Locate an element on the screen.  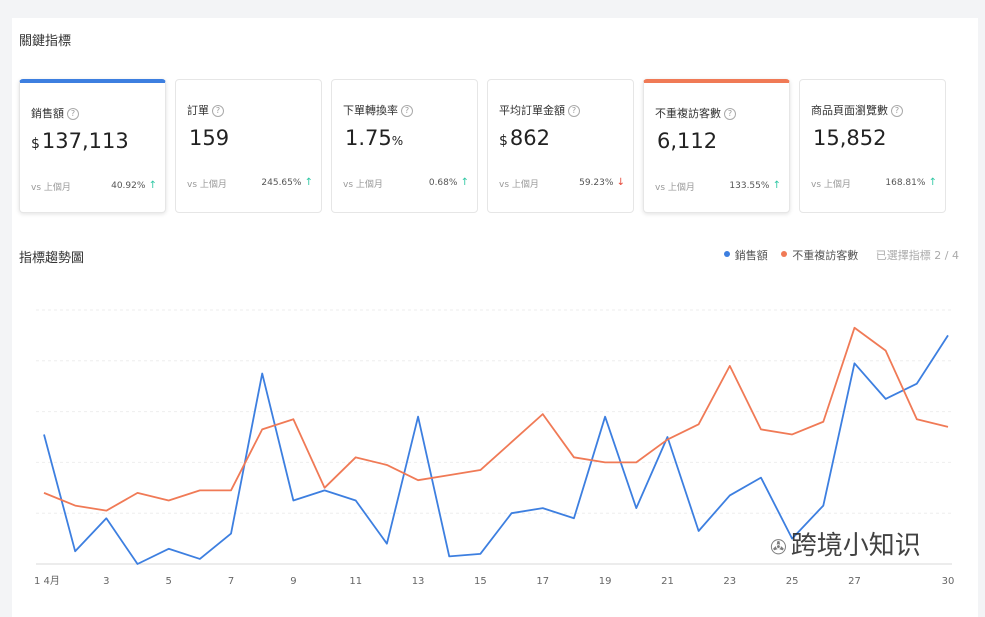
x-tick-label: 15 is located at coordinates (480, 581).